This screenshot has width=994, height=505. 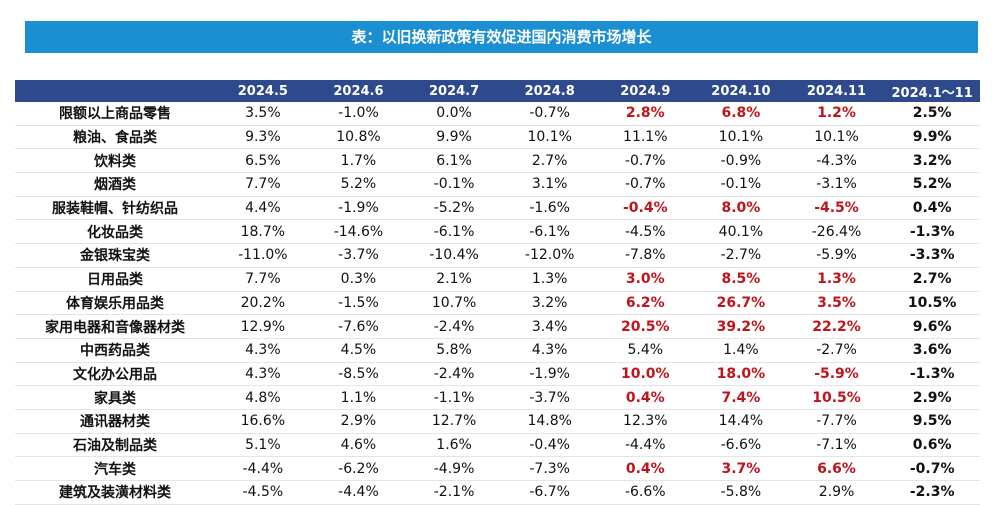 I want to click on value-cell: 1.2%, so click(x=836, y=114).